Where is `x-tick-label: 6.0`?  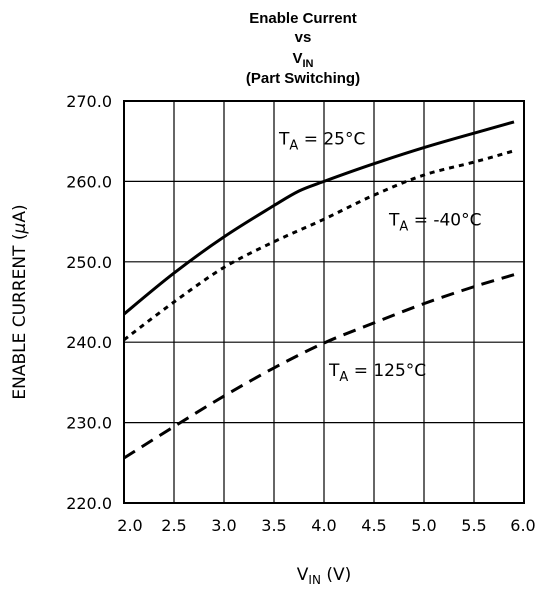
x-tick-label: 6.0 is located at coordinates (522, 525).